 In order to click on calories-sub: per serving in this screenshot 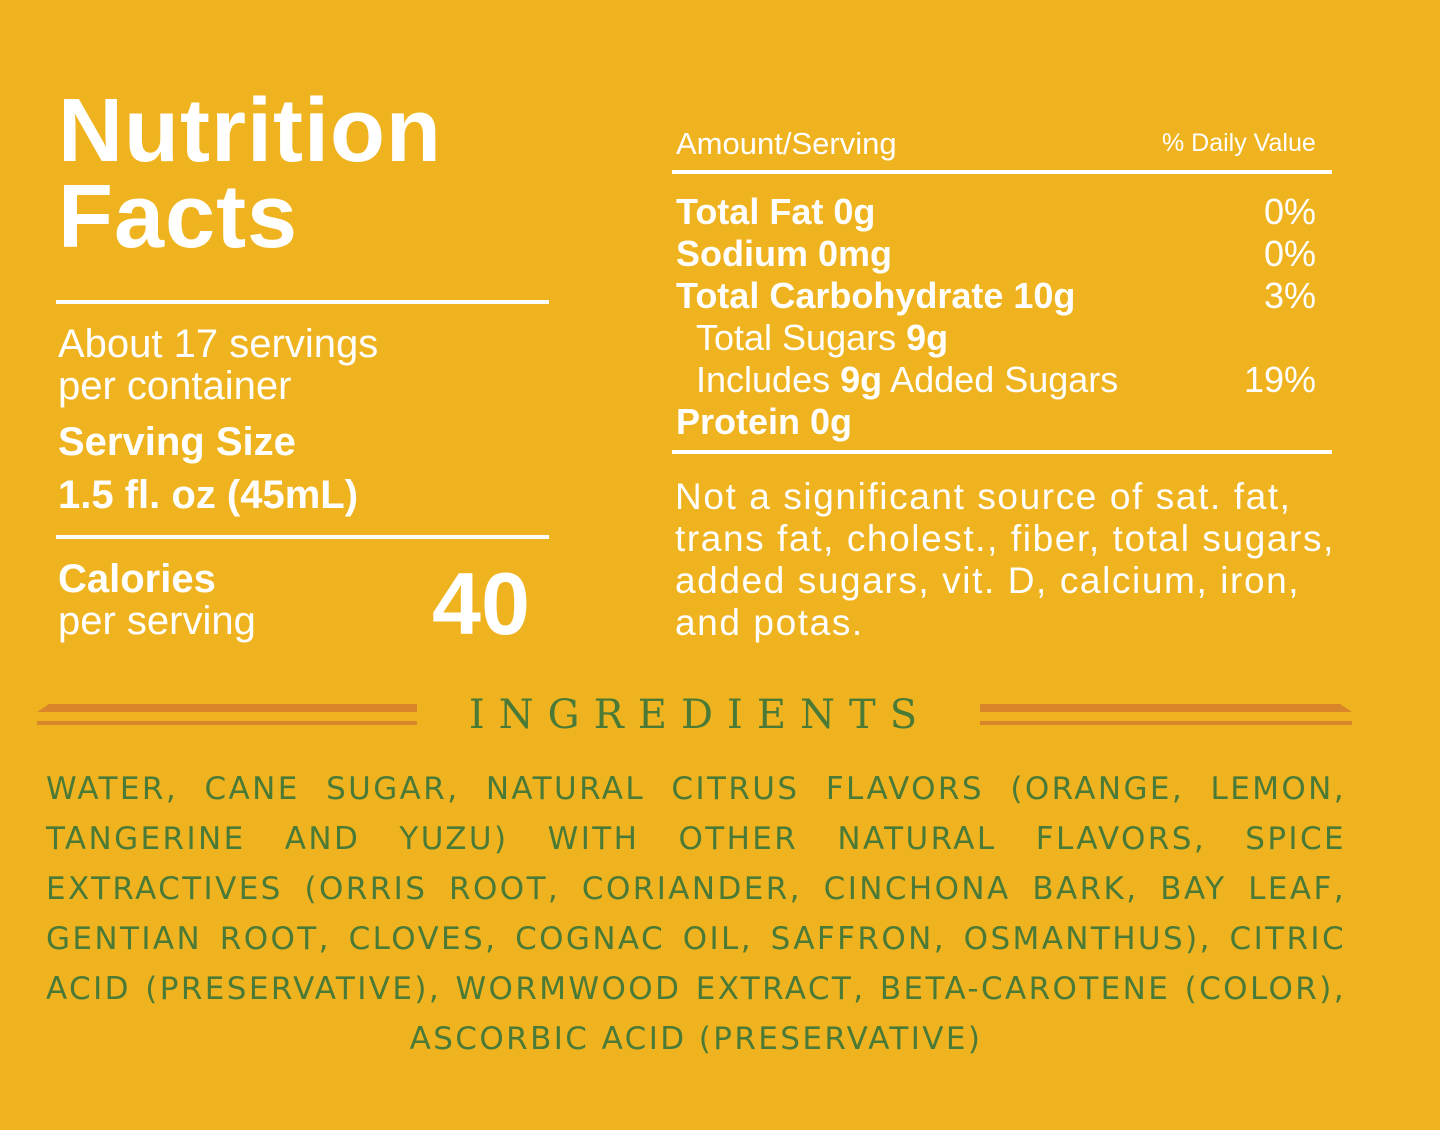, I will do `click(157, 621)`.